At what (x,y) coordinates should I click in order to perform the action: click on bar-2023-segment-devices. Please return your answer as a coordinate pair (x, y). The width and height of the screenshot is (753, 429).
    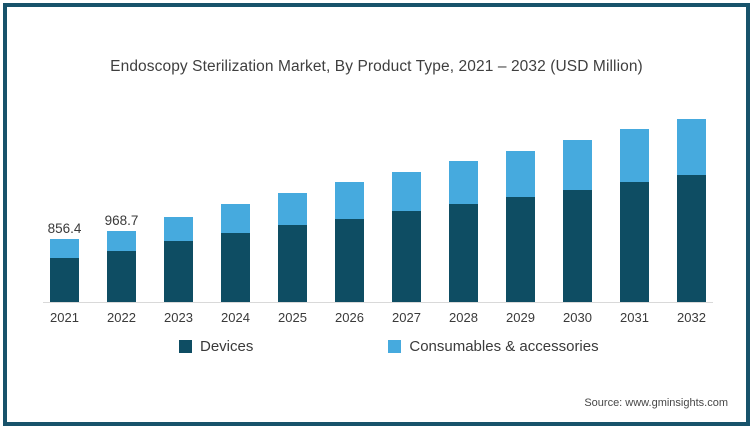
    Looking at the image, I should click on (178, 271).